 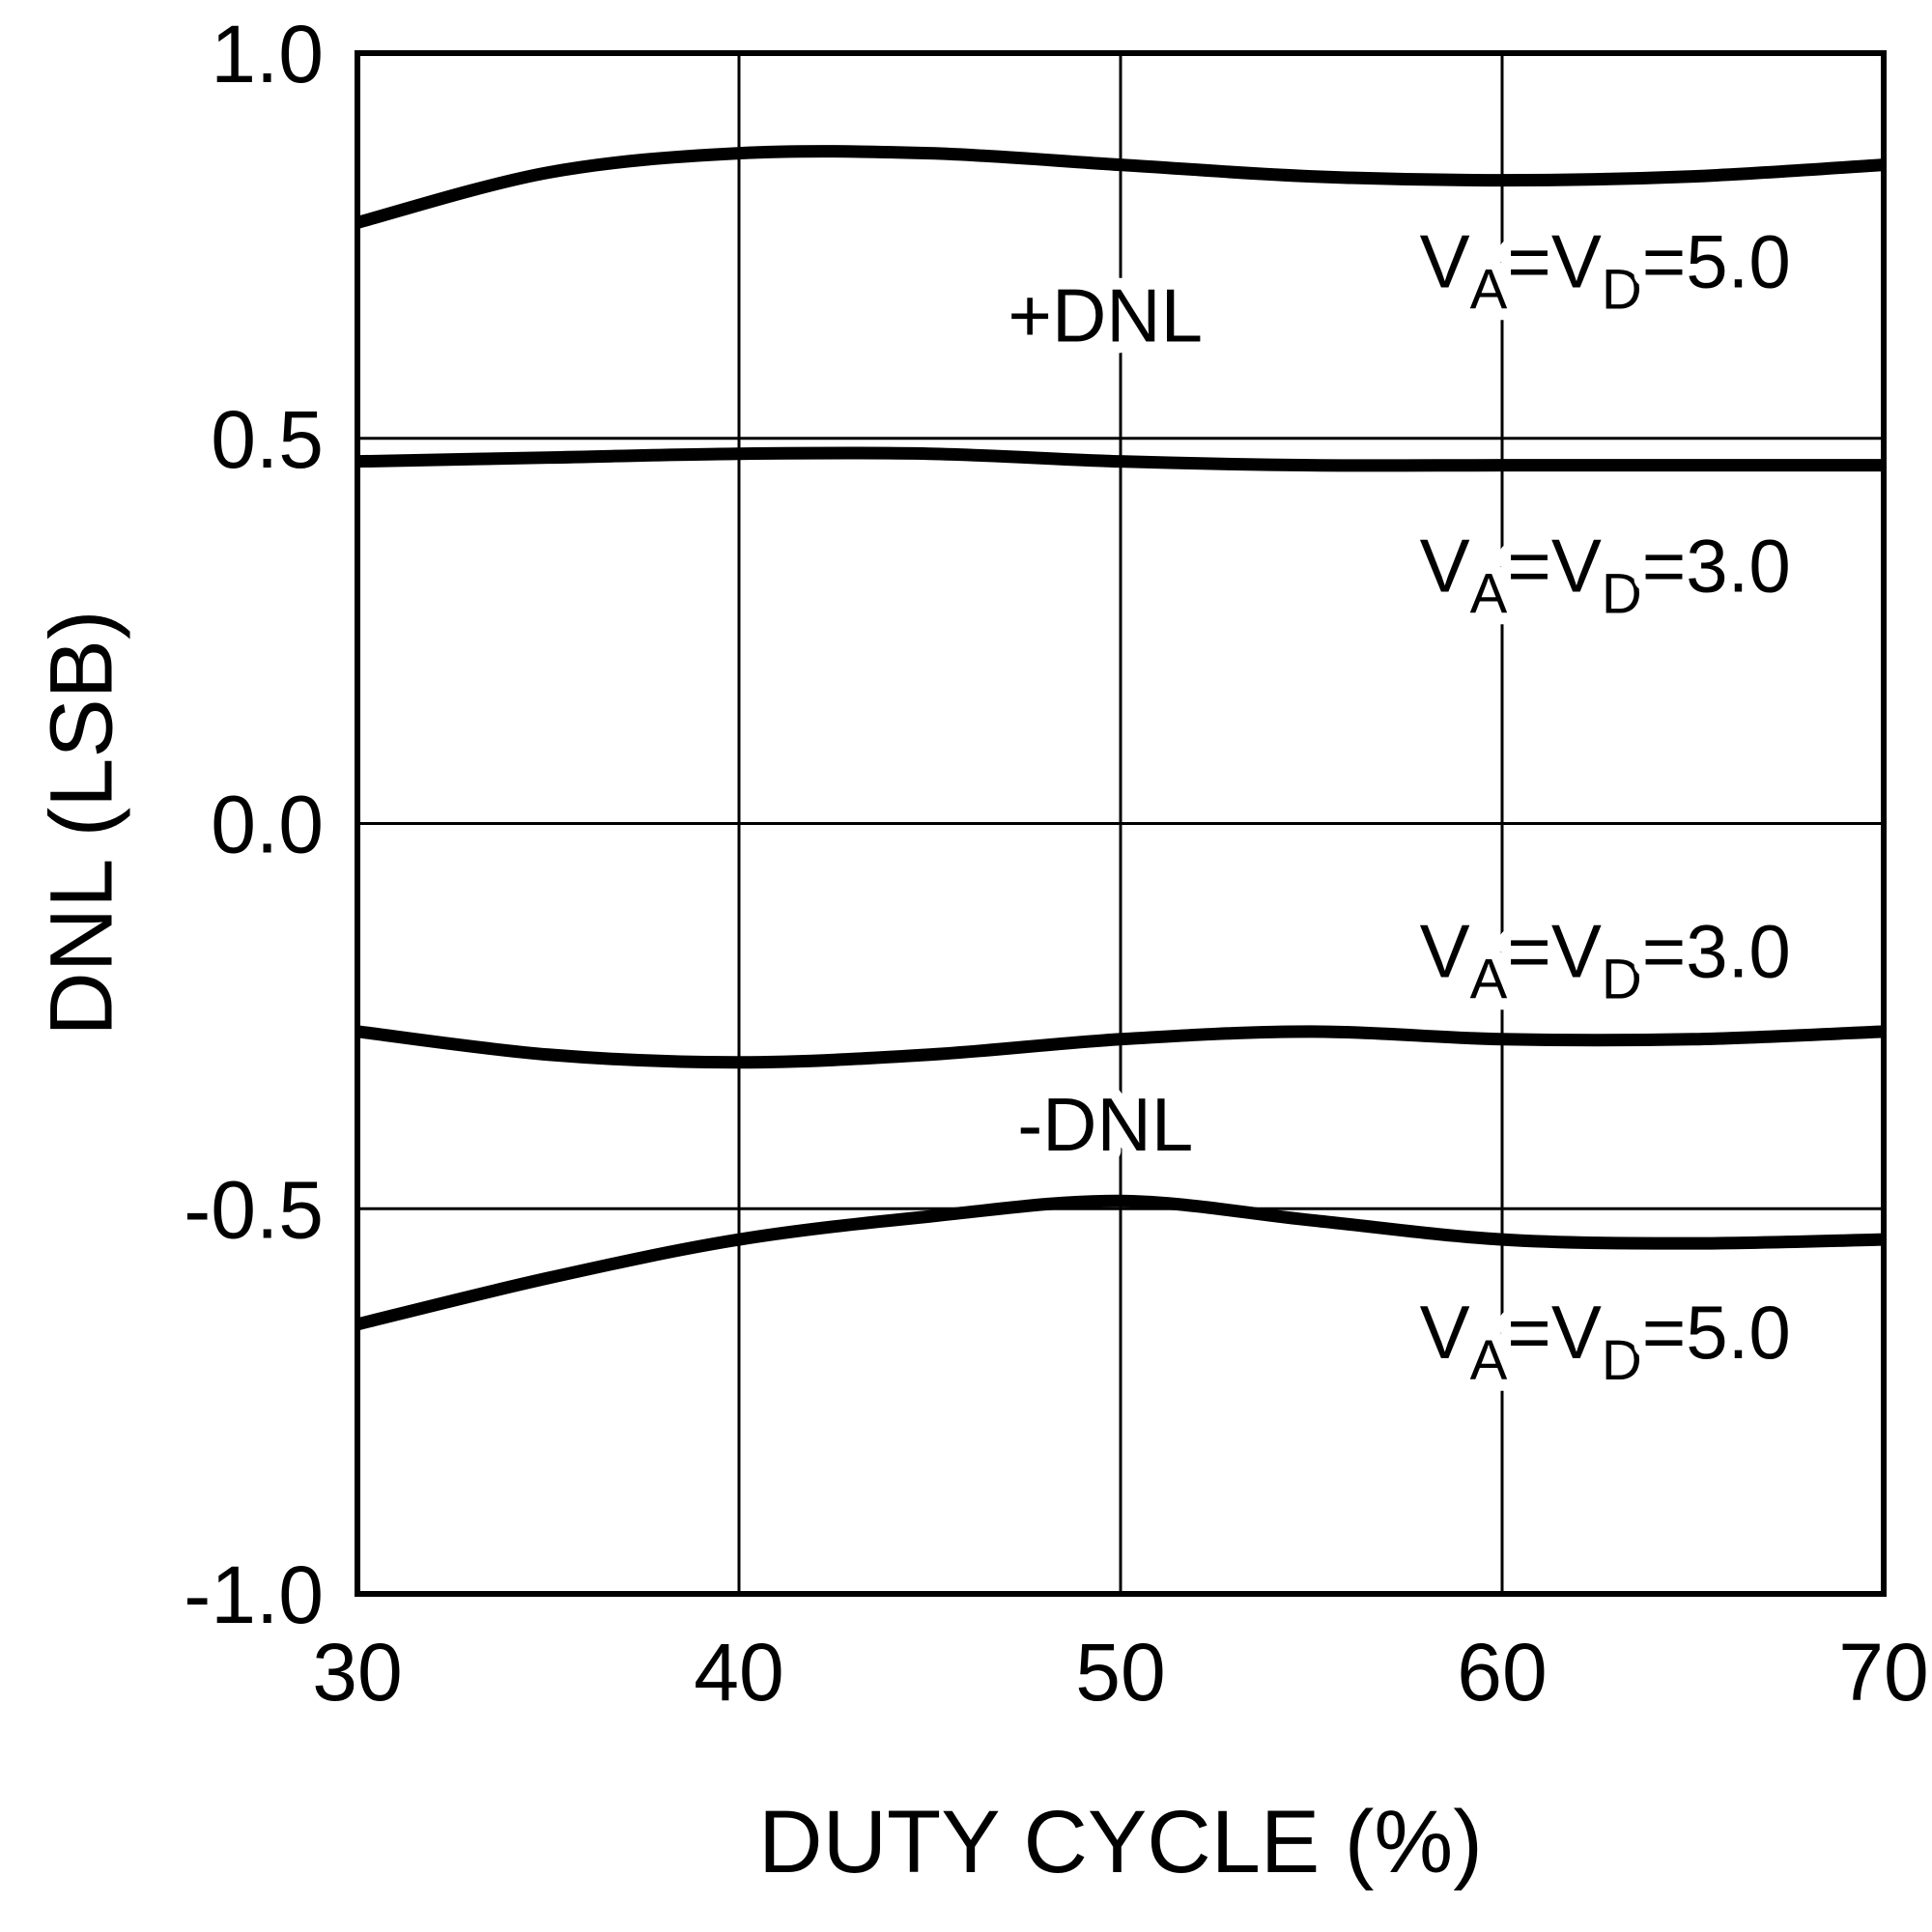 I want to click on x-axis-label: DUTY CYCLE (%), so click(x=1120, y=1842).